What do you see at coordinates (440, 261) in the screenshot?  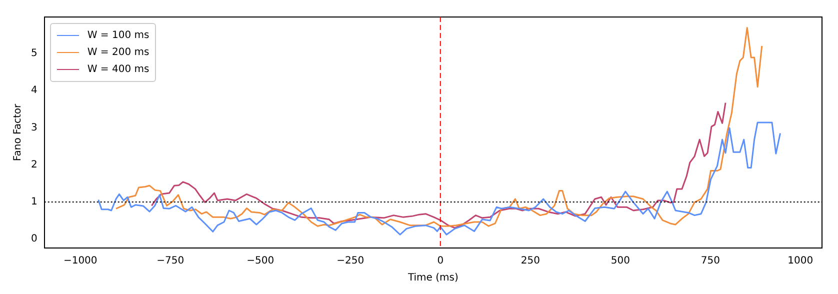 I see `x-tick-label: 0` at bounding box center [440, 261].